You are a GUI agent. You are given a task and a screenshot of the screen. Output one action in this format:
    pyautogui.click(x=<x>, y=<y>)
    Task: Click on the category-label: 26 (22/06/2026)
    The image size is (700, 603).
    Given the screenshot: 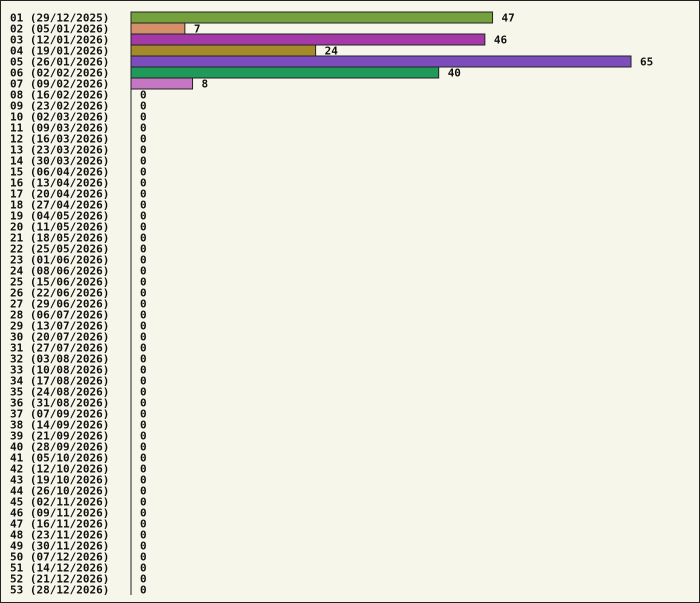 What is the action you would take?
    pyautogui.click(x=59, y=293)
    